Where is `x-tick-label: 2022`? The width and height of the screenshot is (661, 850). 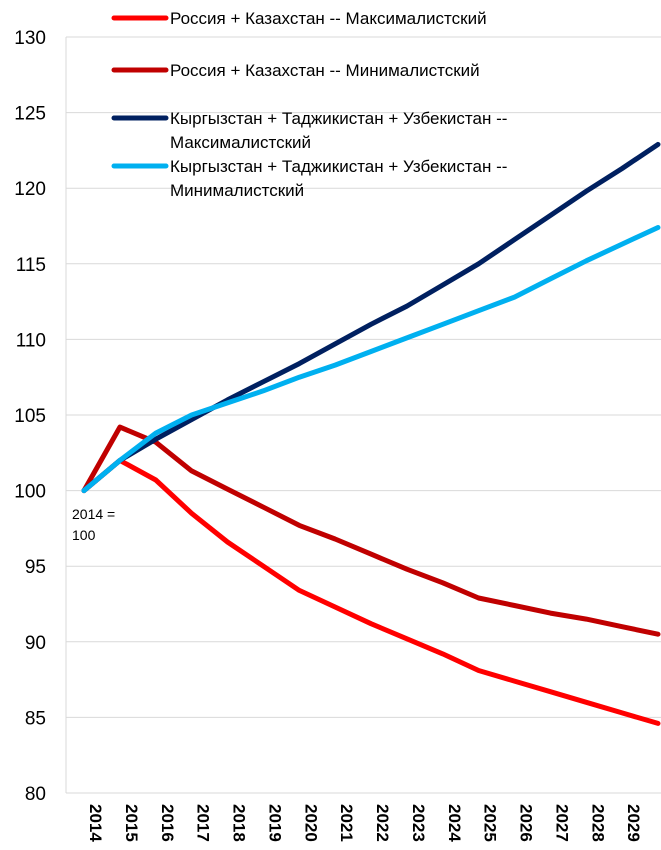 x-tick-label: 2022 is located at coordinates (382, 823).